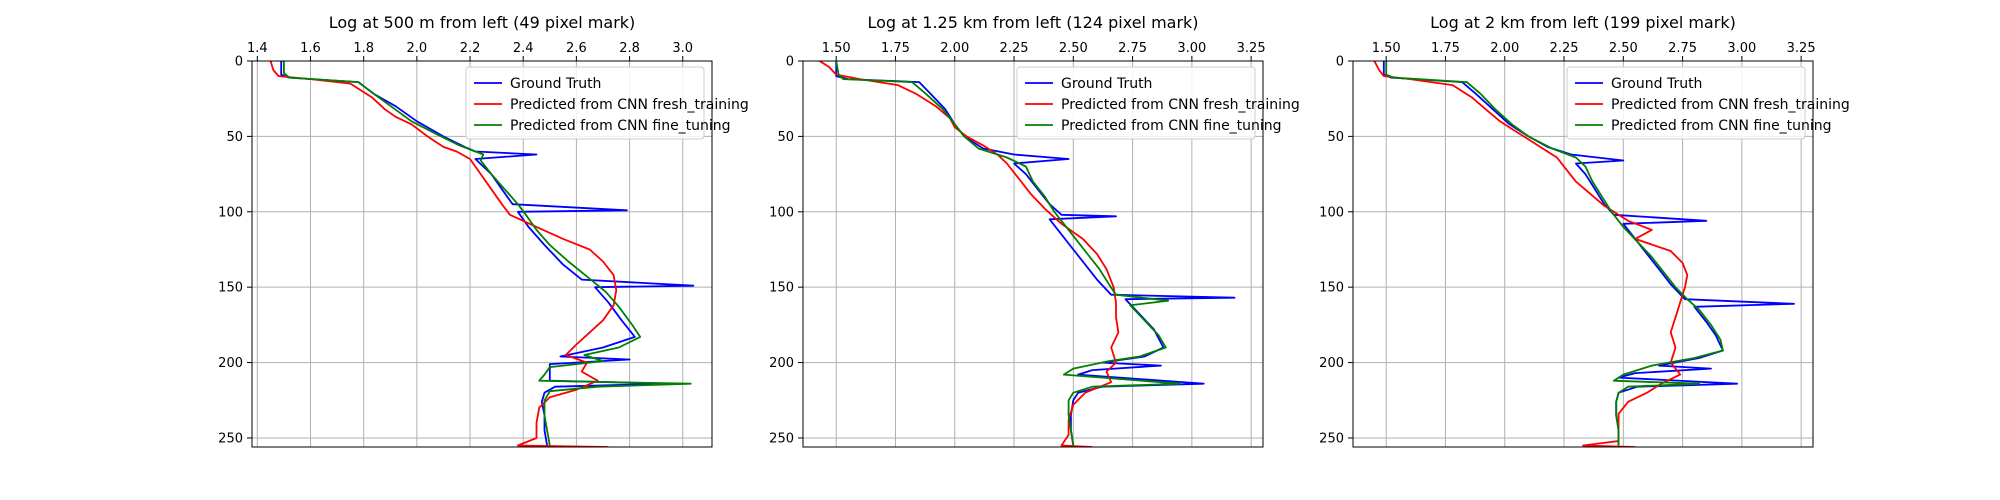  I want to click on chart-title: Log at 500 m from left (49 pixel mark), so click(482, 22).